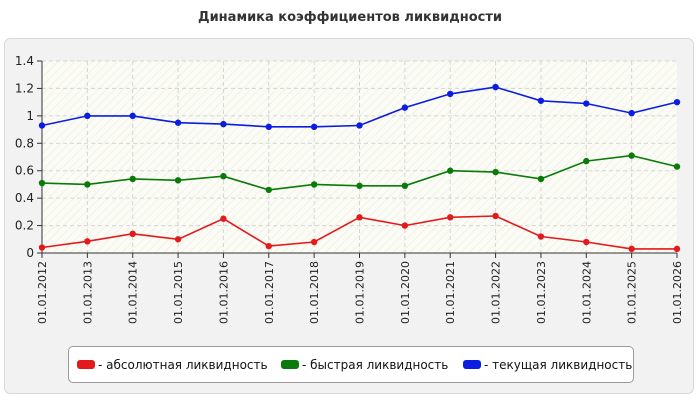  I want to click on legend-item-absolute: - абсолютная ликвидность, so click(172, 364).